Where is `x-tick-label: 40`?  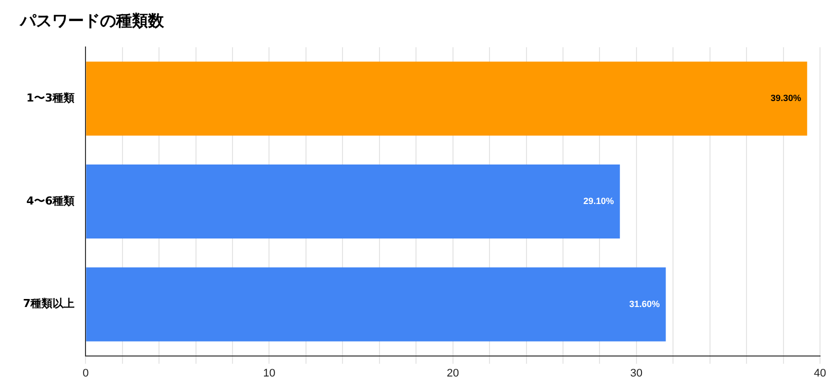 x-tick-label: 40 is located at coordinates (820, 373).